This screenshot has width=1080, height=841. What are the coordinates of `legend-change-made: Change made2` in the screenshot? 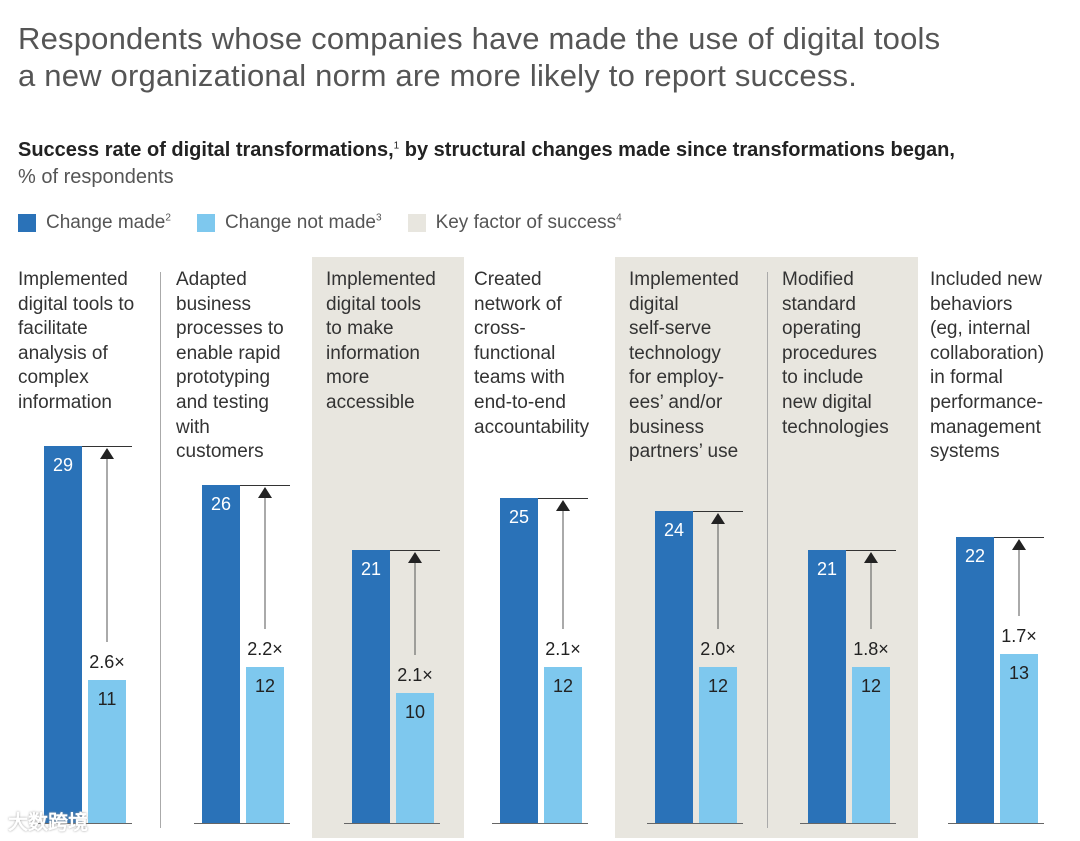 It's located at (94, 223).